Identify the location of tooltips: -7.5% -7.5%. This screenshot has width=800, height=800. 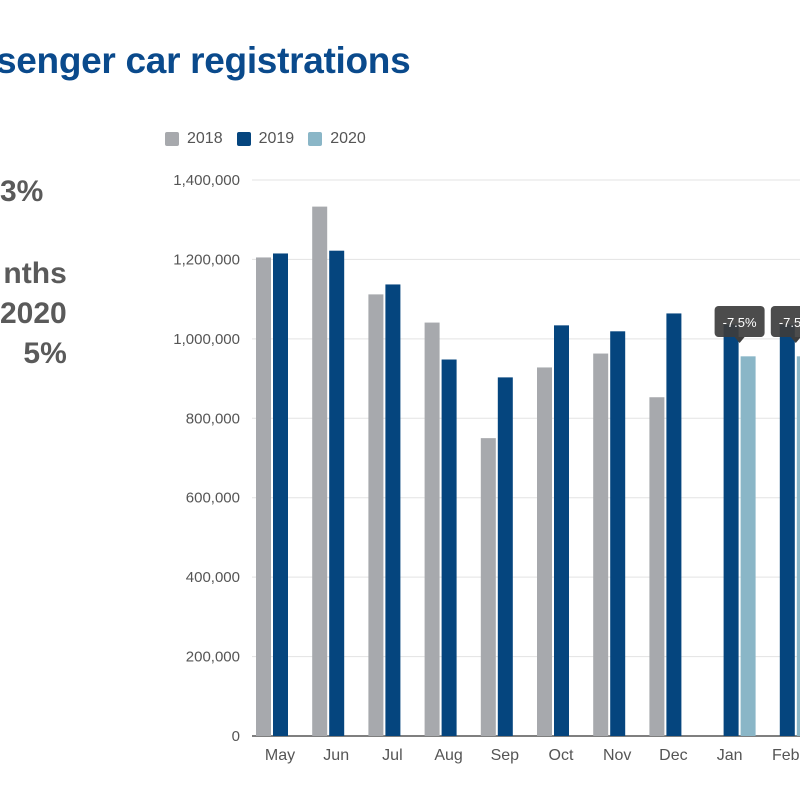
(757, 324).